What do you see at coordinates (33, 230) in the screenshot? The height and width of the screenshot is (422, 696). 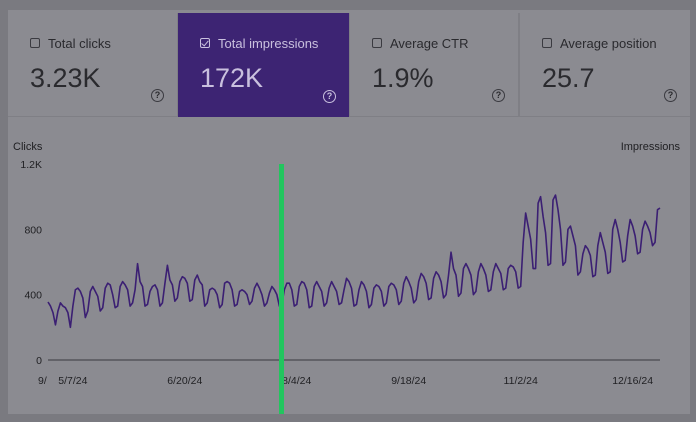 I see `y-tick-label: 800` at bounding box center [33, 230].